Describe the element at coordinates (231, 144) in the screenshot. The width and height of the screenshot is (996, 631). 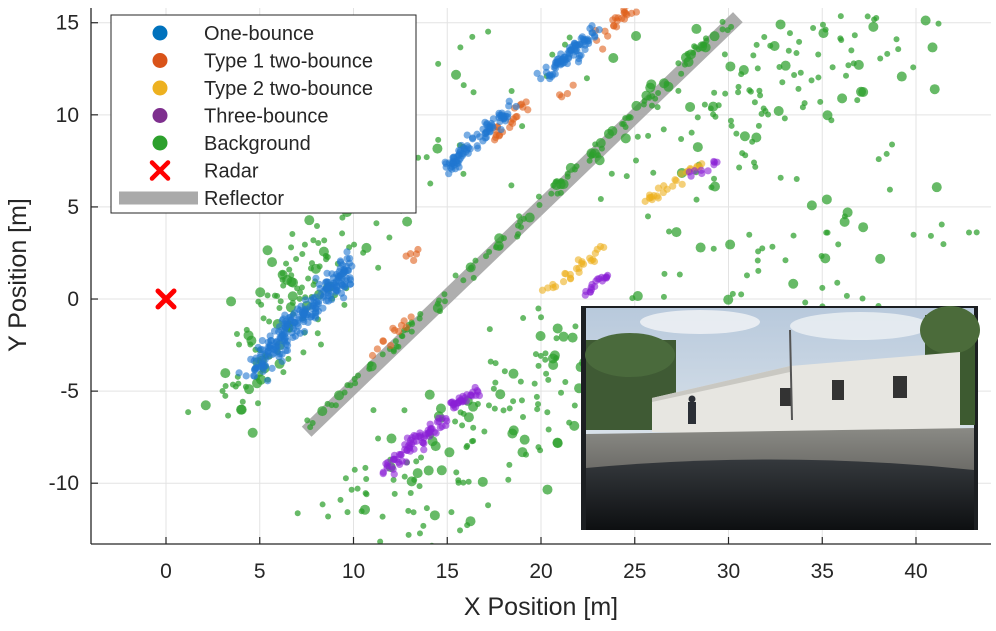
I see `legend-item: Background` at that location.